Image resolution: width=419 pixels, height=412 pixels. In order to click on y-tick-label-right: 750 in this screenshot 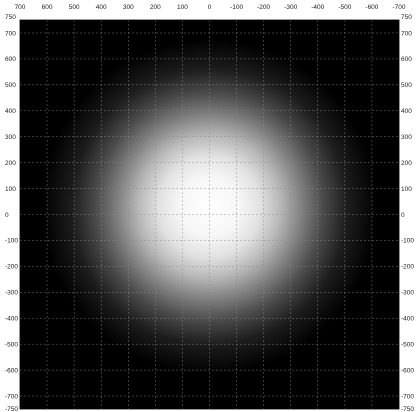, I will do `click(406, 17)`.